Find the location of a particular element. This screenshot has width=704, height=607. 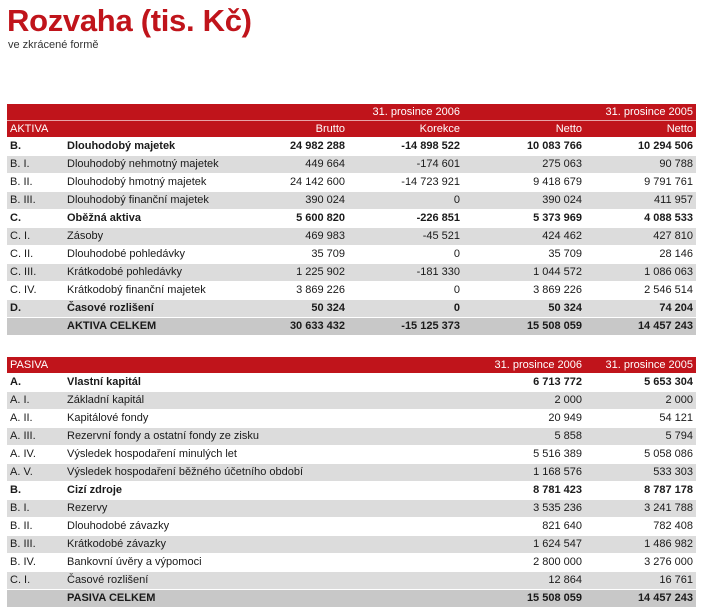

row-brutto: 35 709 is located at coordinates (295, 255).